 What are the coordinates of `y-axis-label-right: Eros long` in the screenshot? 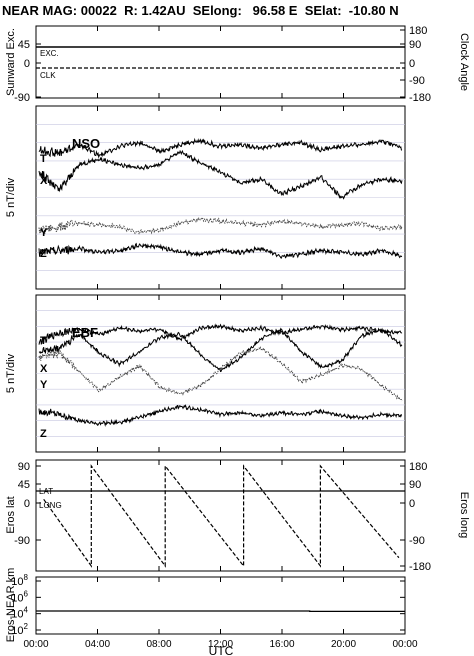 It's located at (464, 515).